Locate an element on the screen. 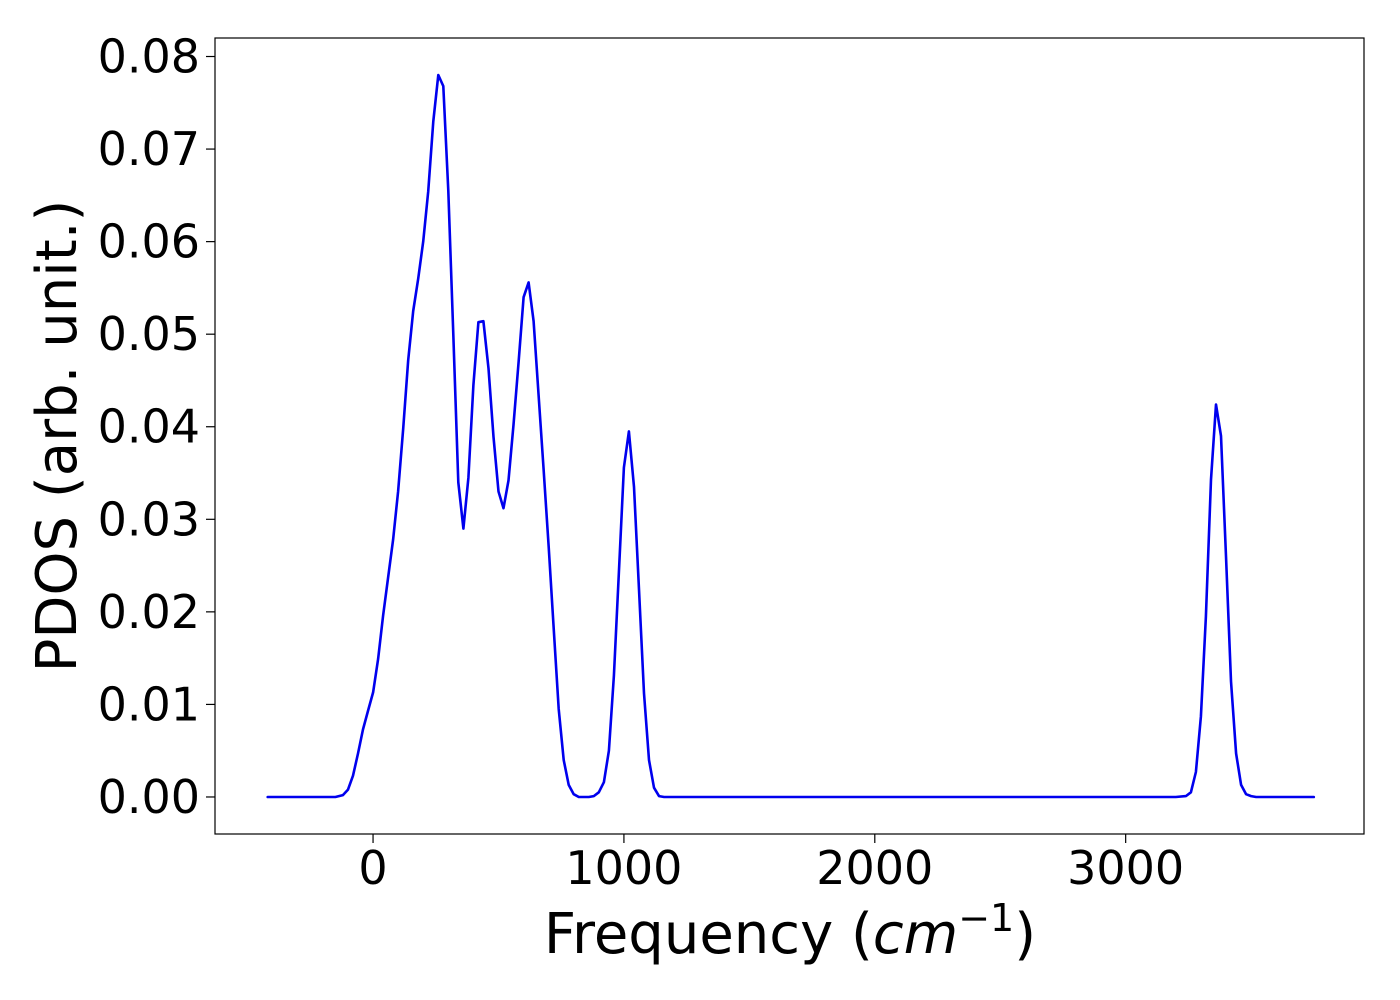 The image size is (1400, 1000). x-axis-ticks: 0 1000 2000 3000 is located at coordinates (771, 864).